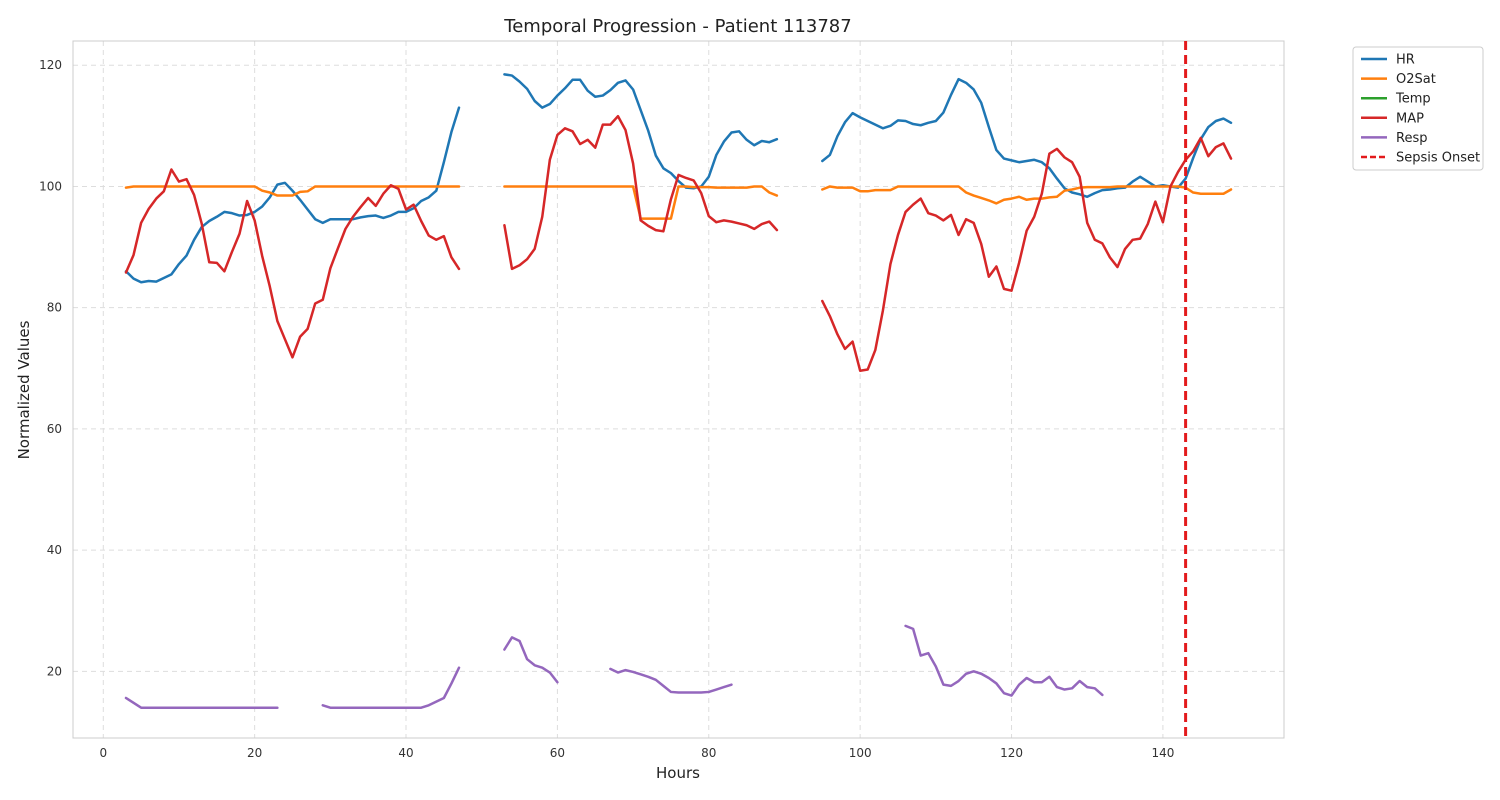  Describe the element at coordinates (557, 753) in the screenshot. I see `x-tick-label: 60` at that location.